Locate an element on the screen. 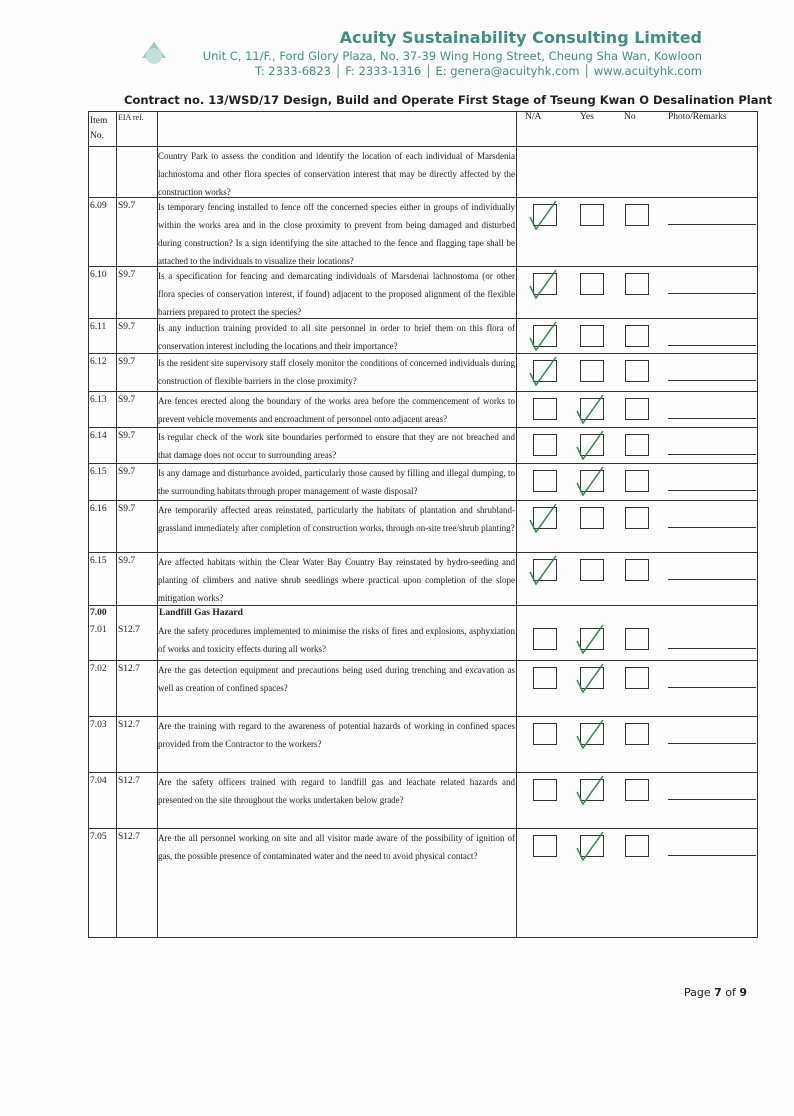 This screenshot has height=1116, width=794. page-number: Page 7 of 9 is located at coordinates (715, 992).